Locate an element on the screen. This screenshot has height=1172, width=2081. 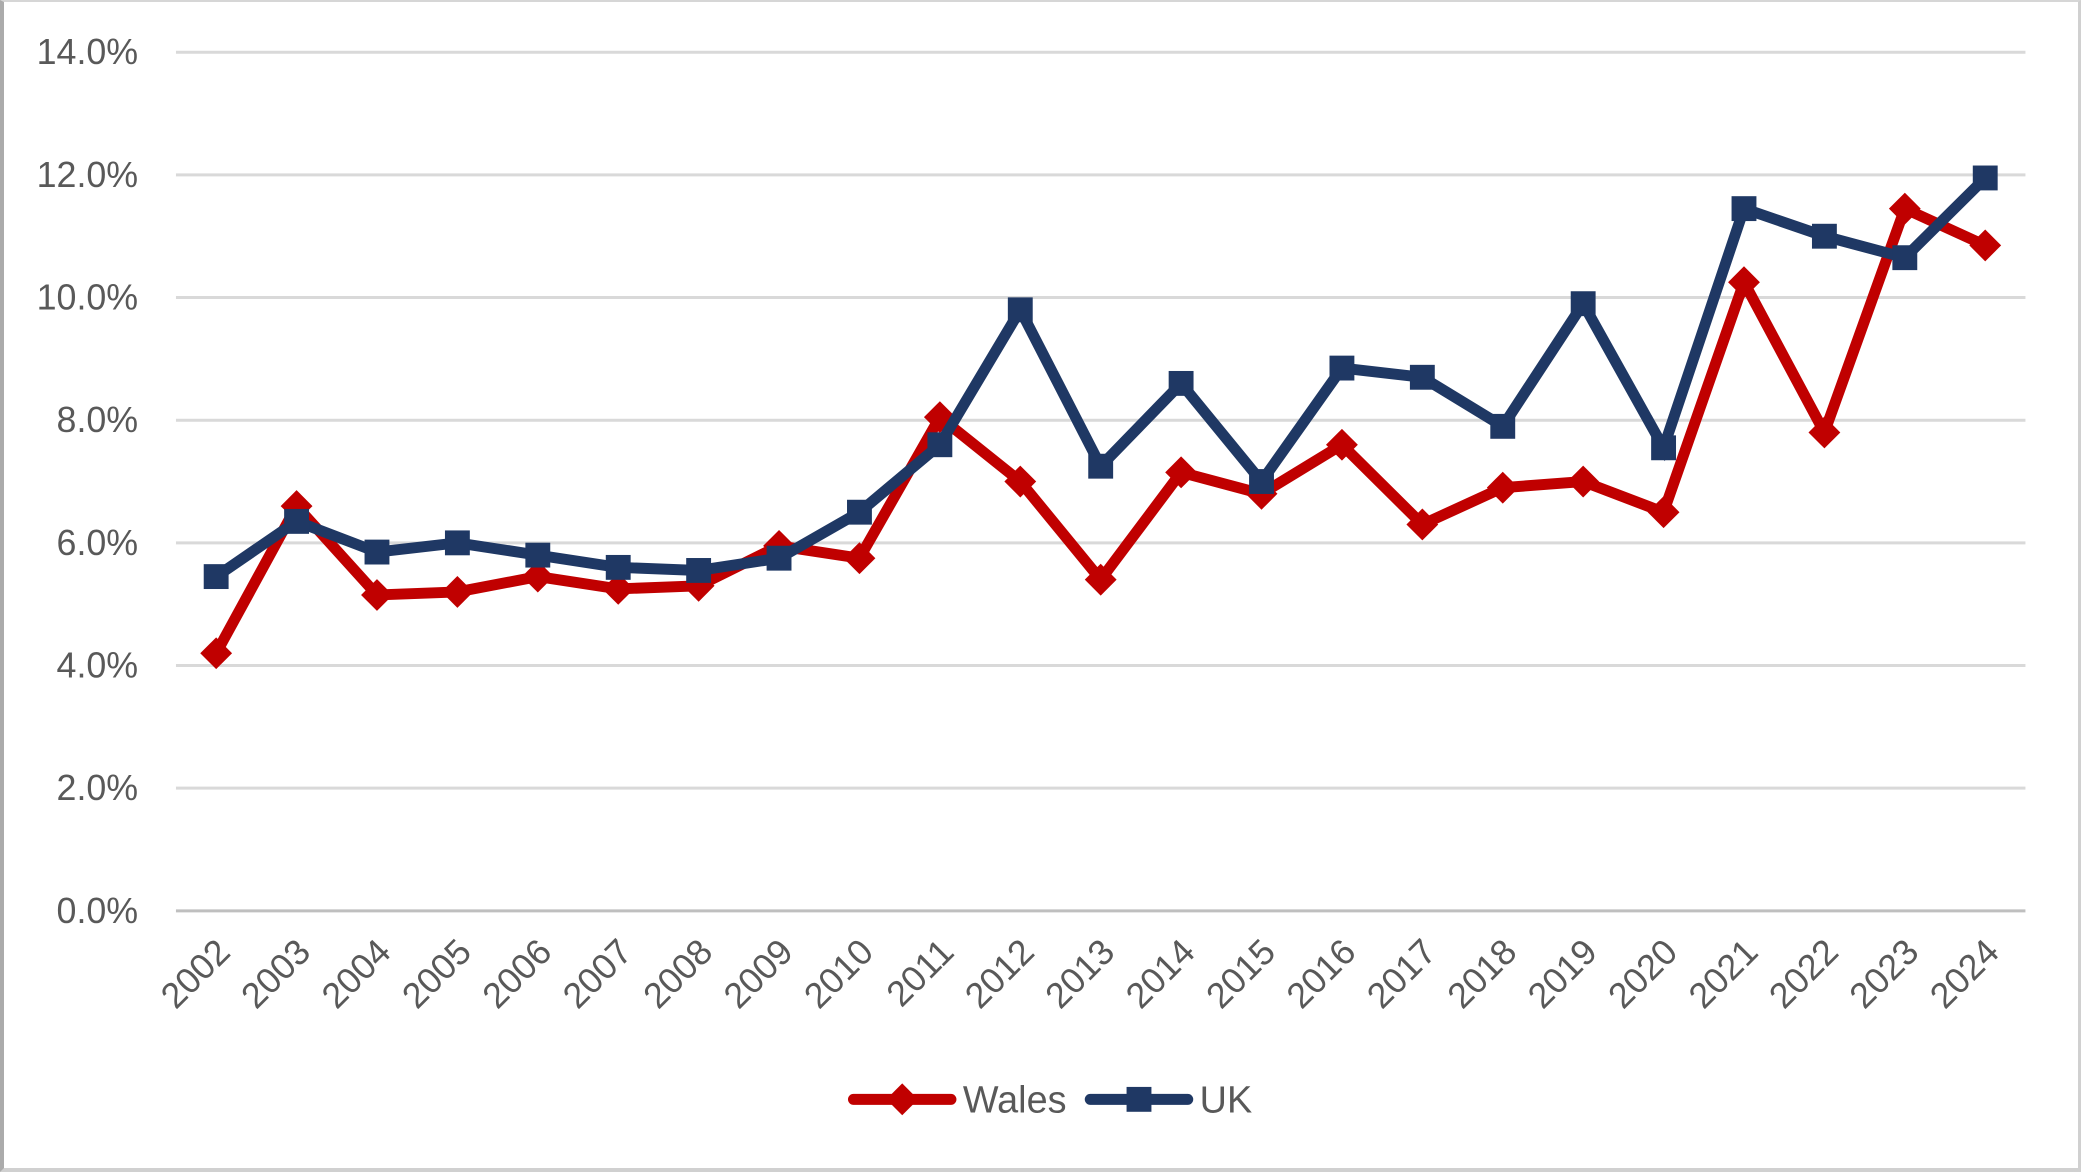
x-tick-label: 2002 is located at coordinates (195, 973).